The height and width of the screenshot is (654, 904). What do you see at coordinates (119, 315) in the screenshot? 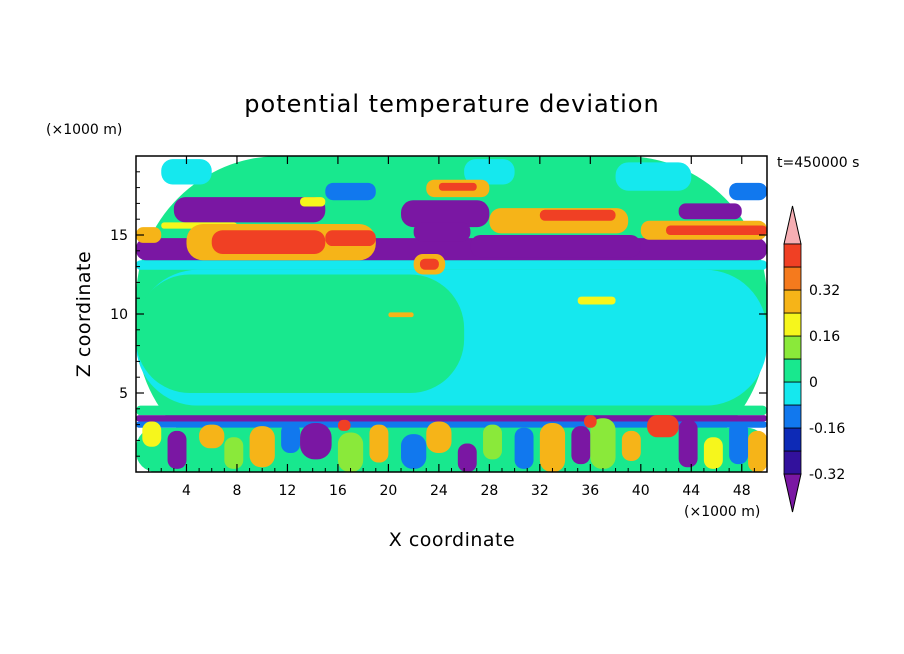
I see `y-tick-label: 10` at bounding box center [119, 315].